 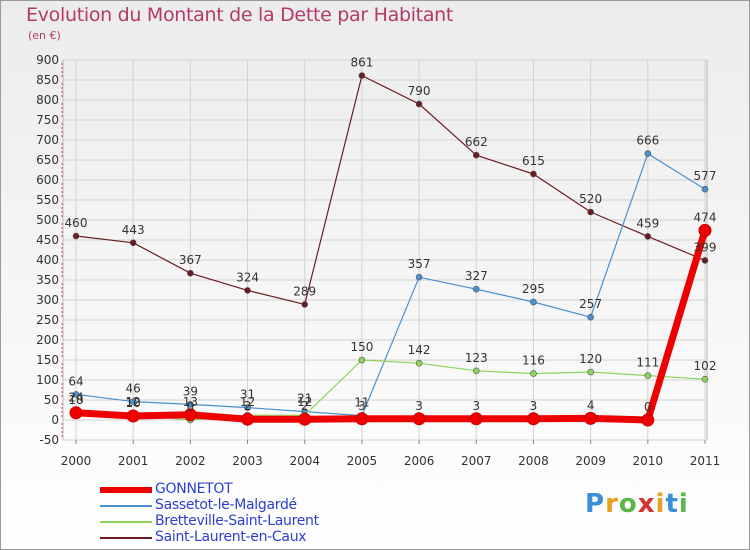 I want to click on data-label: 116, so click(x=533, y=361).